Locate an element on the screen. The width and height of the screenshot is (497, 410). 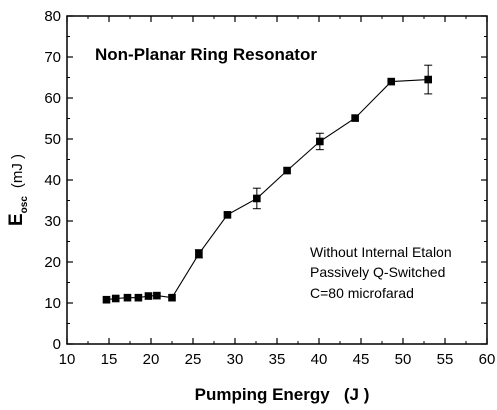
y-tick-labels: 0 10 20 30 40 50 60 70 80 is located at coordinates (52, 180).